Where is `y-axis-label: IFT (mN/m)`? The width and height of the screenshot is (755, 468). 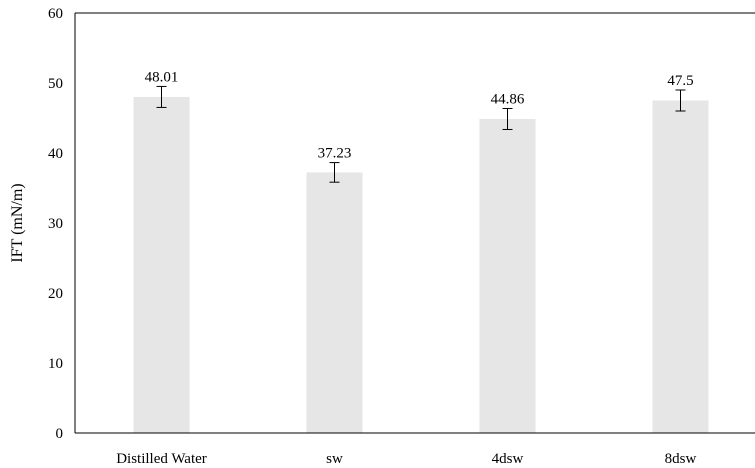
y-axis-label: IFT (mN/m) is located at coordinates (17, 222).